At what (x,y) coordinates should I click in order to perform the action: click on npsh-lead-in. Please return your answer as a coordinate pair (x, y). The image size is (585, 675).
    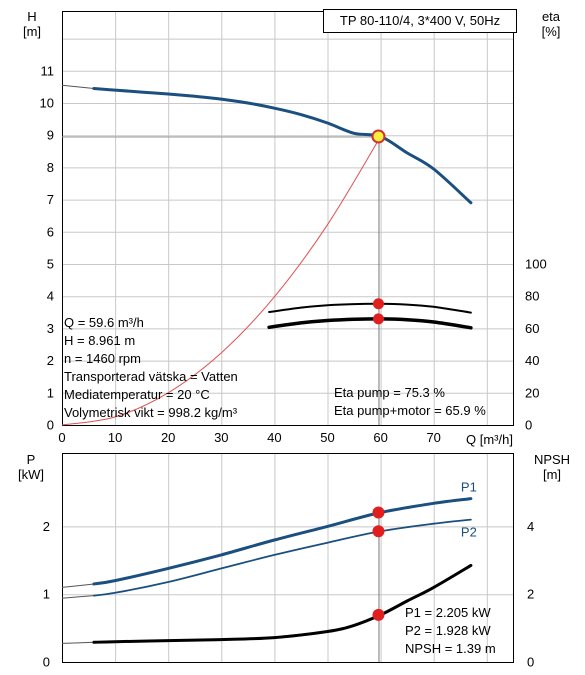
    Looking at the image, I should click on (77, 642).